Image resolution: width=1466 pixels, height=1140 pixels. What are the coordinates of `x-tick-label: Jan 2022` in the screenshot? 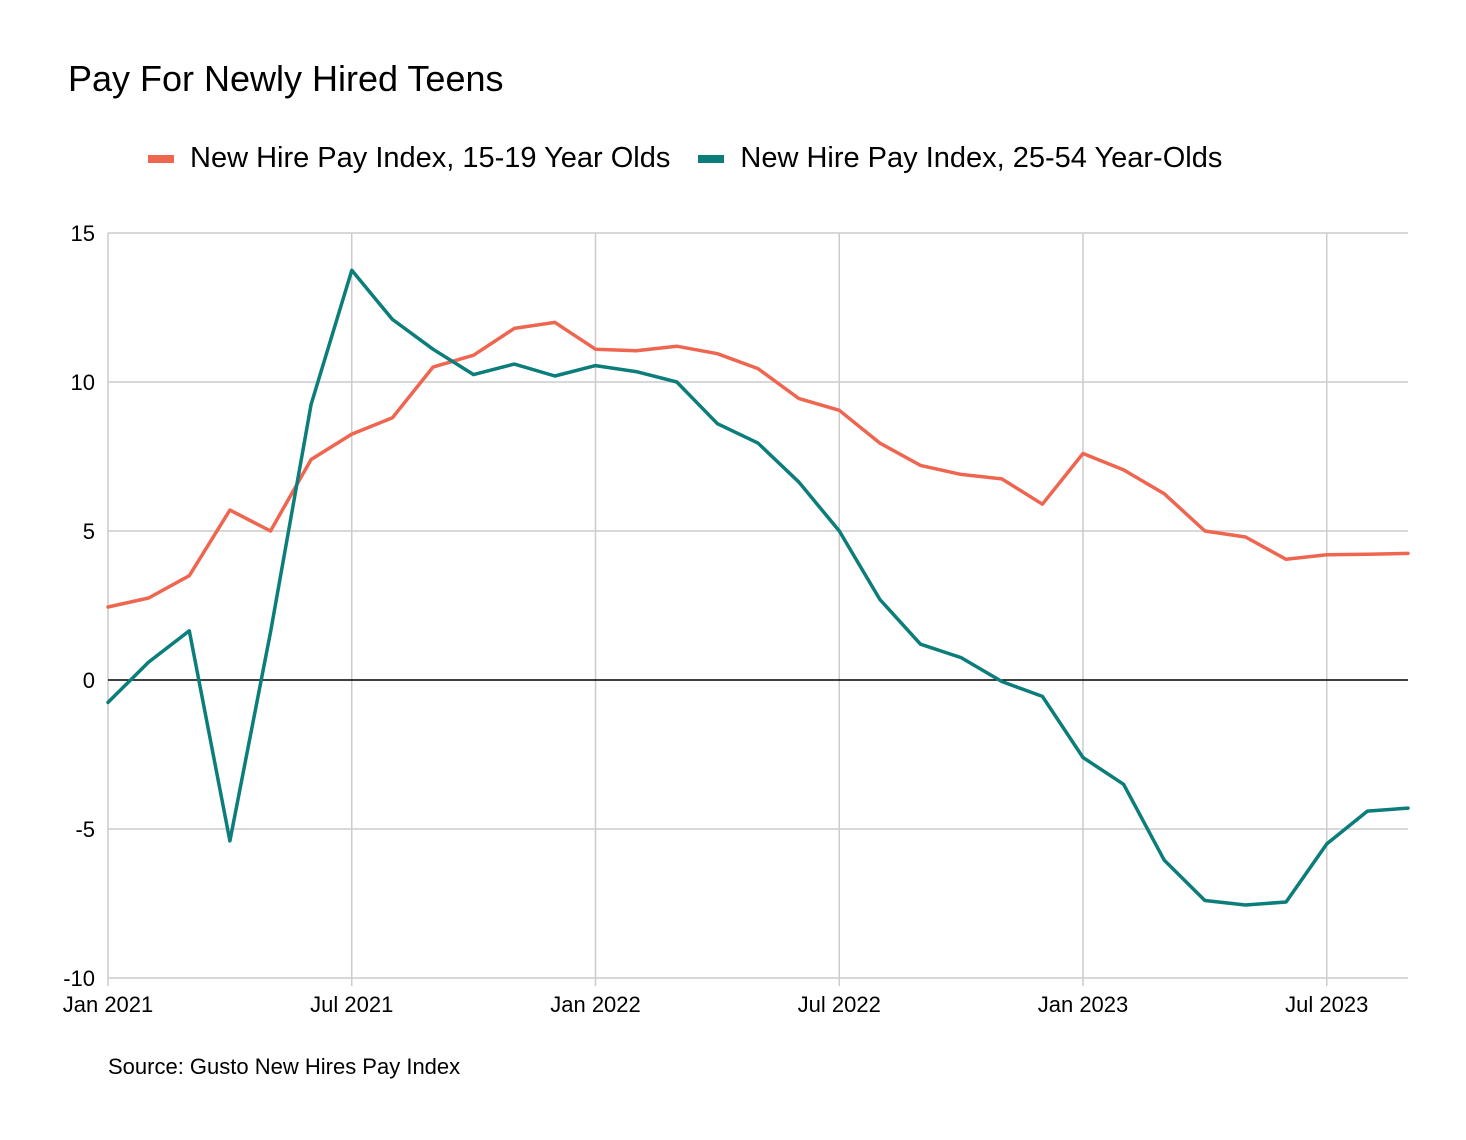 It's located at (595, 1004).